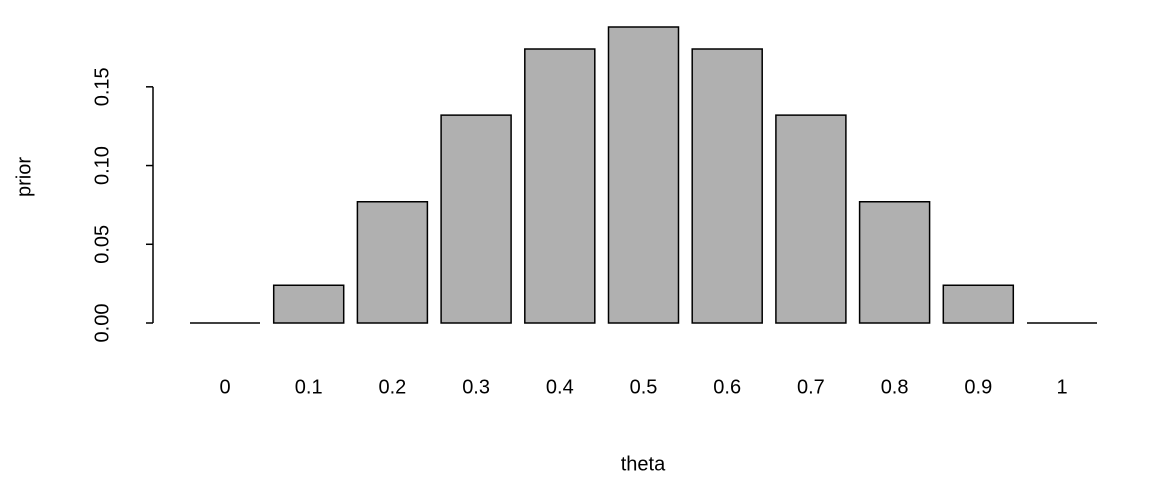 The height and width of the screenshot is (480, 1152). I want to click on x-tick-label: 0.7, so click(811, 387).